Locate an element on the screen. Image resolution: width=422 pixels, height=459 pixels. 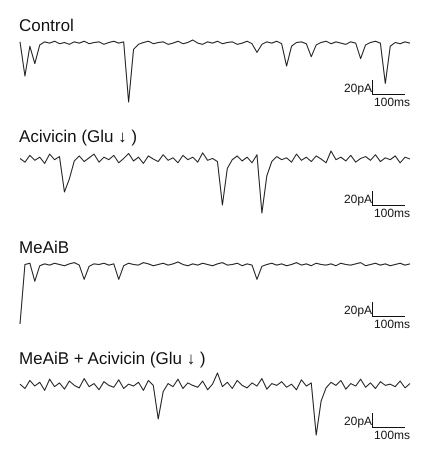
chart-title: Control is located at coordinates (46, 25).